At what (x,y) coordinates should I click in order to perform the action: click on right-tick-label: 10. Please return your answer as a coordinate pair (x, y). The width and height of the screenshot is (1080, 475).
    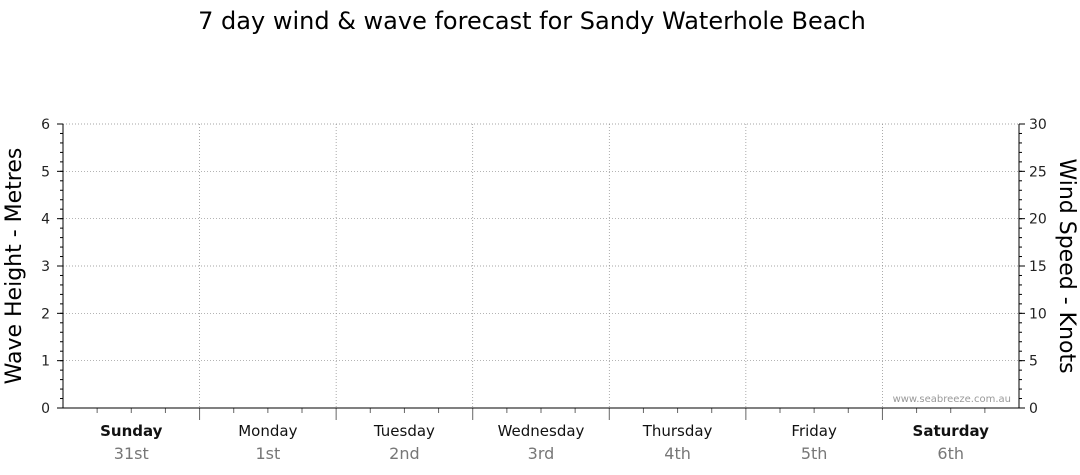
    Looking at the image, I should click on (1038, 314).